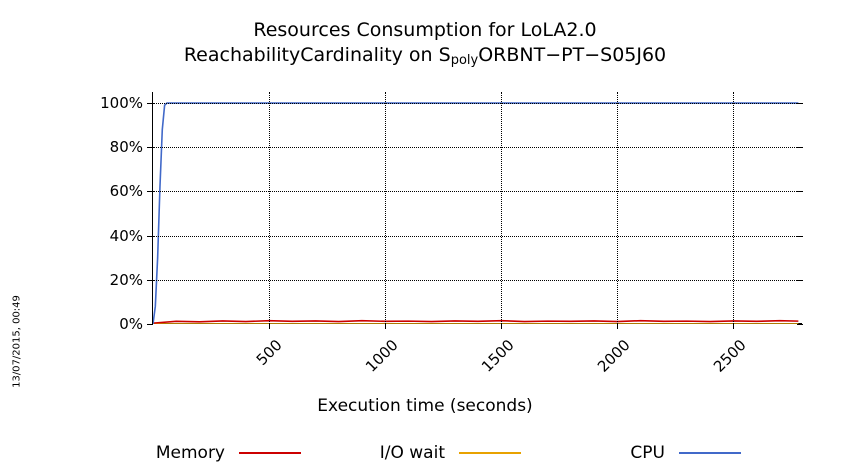 The width and height of the screenshot is (850, 475). I want to click on y-tick-label: 40%, so click(126, 235).